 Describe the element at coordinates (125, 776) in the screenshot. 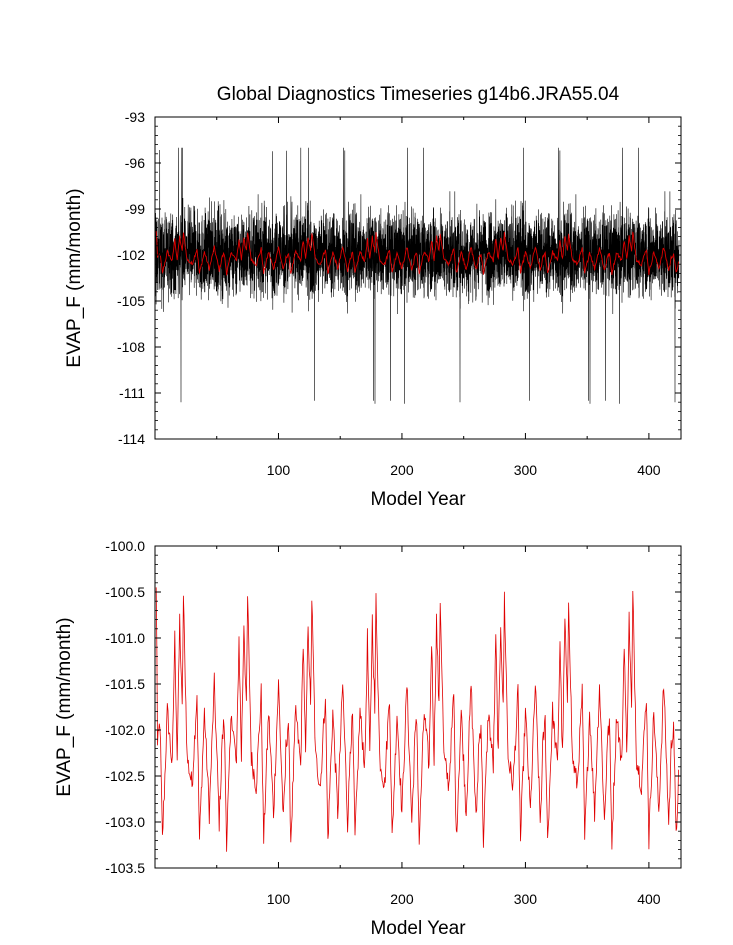

I see `bottom-y-tick-label: -102.5` at that location.